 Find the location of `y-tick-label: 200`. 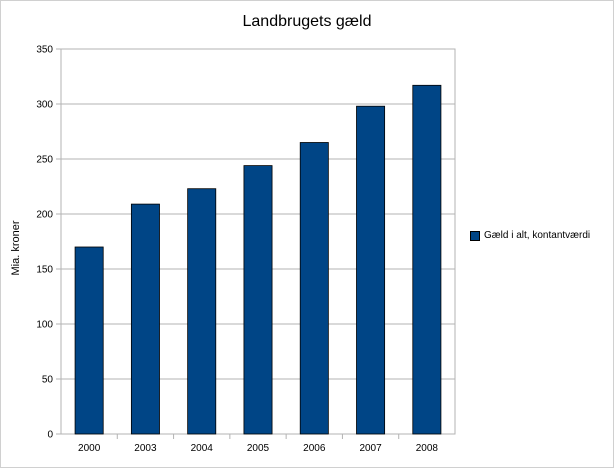

y-tick-label: 200 is located at coordinates (44, 215).